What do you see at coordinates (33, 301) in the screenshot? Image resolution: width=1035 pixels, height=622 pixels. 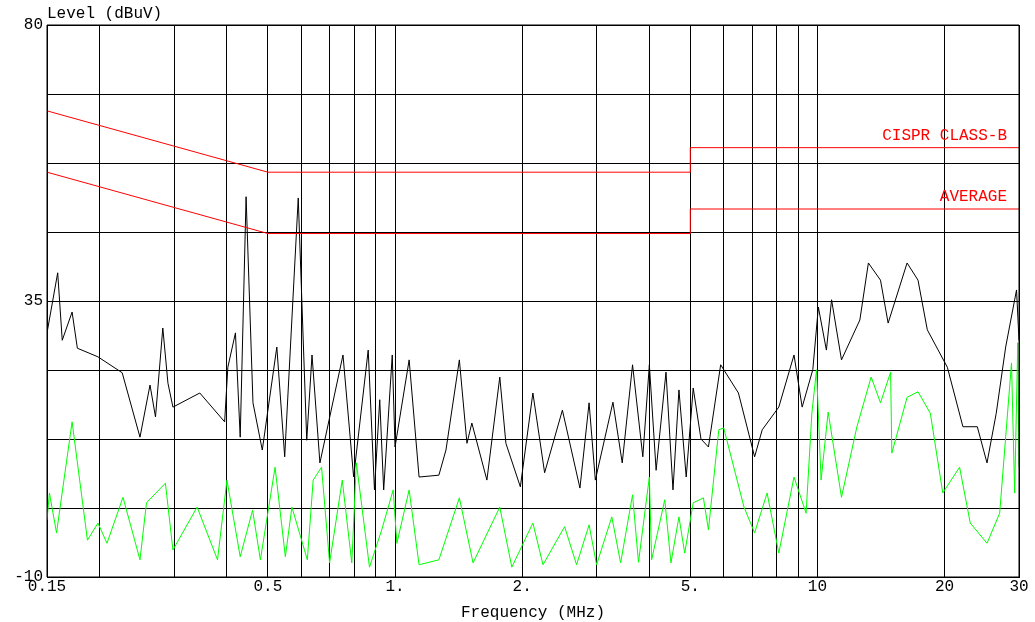 I see `y-tick-label: 35` at bounding box center [33, 301].